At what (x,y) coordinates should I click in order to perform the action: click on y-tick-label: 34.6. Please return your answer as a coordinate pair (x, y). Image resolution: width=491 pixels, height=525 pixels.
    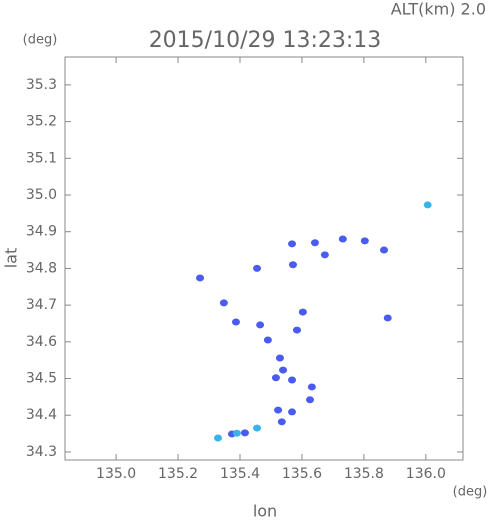
    Looking at the image, I should click on (41, 342).